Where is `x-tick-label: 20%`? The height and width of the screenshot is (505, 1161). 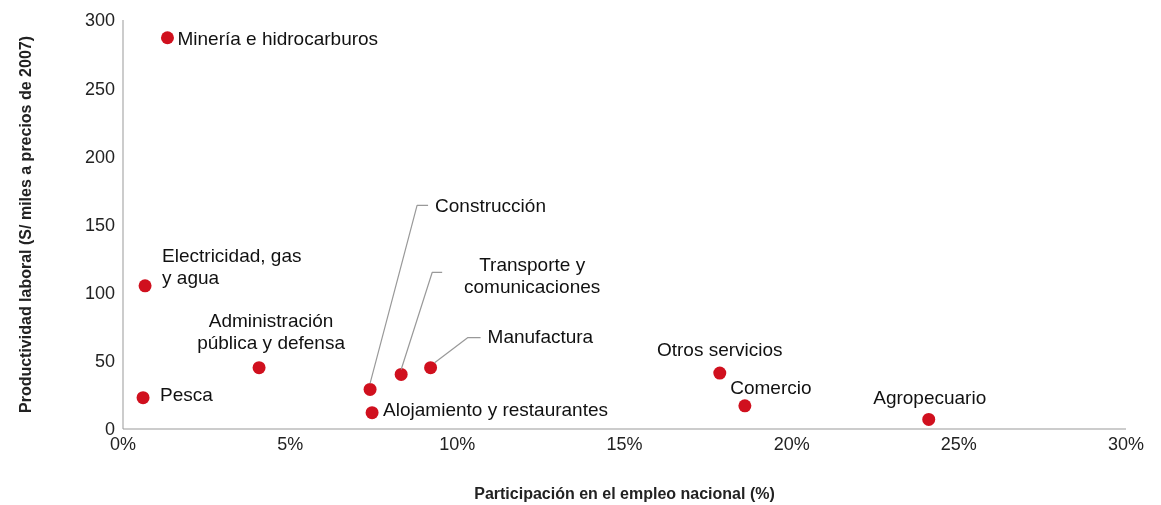 x-tick-label: 20% is located at coordinates (791, 443).